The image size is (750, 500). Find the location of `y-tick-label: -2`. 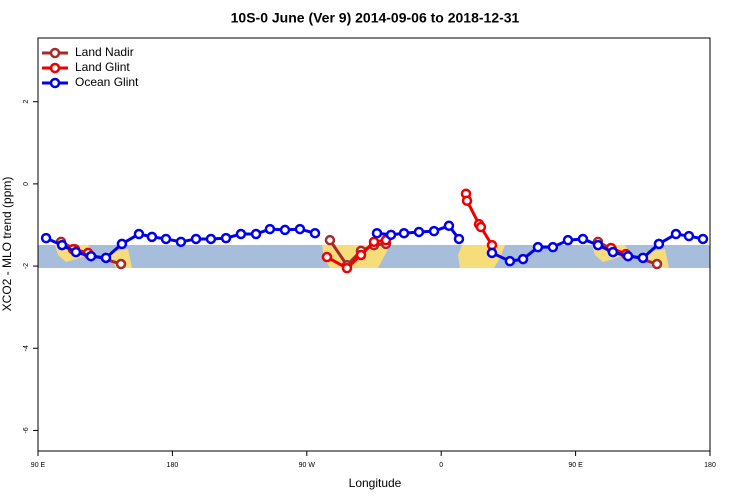

y-tick-label: -2 is located at coordinates (26, 266).